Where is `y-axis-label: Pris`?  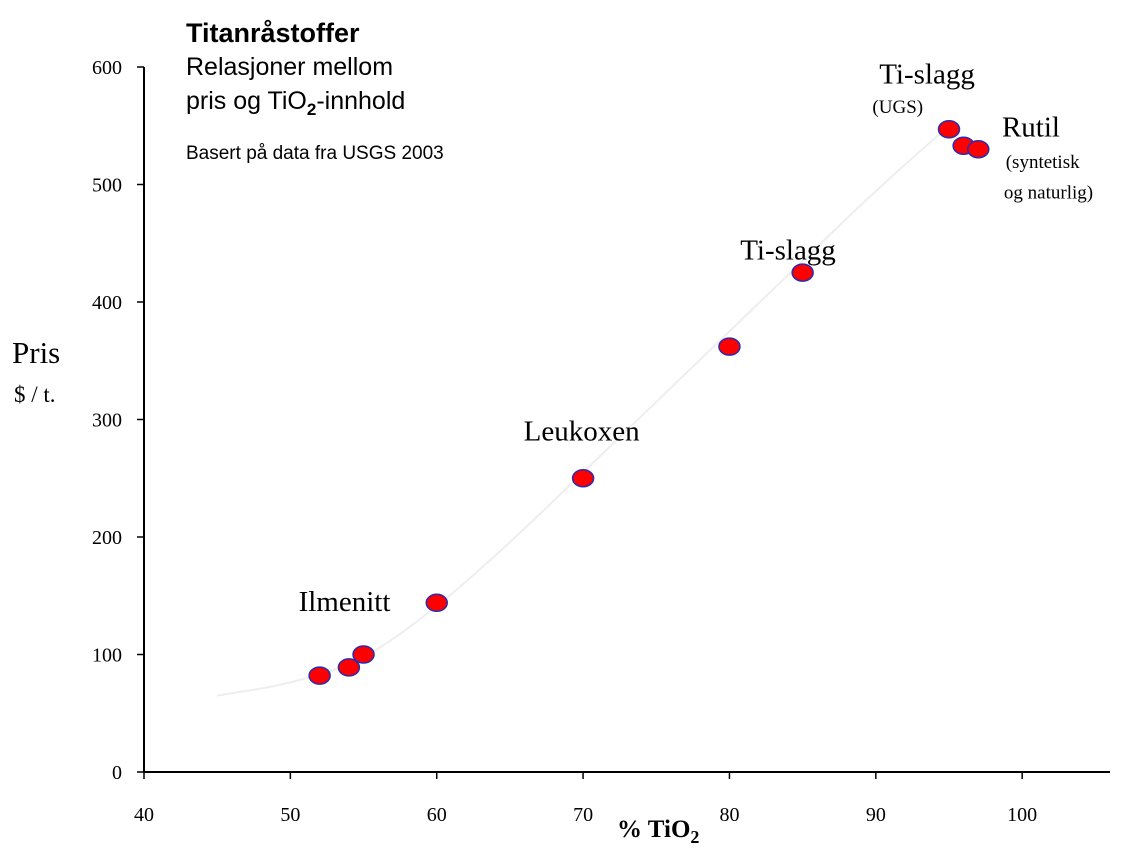
y-axis-label: Pris is located at coordinates (36, 352).